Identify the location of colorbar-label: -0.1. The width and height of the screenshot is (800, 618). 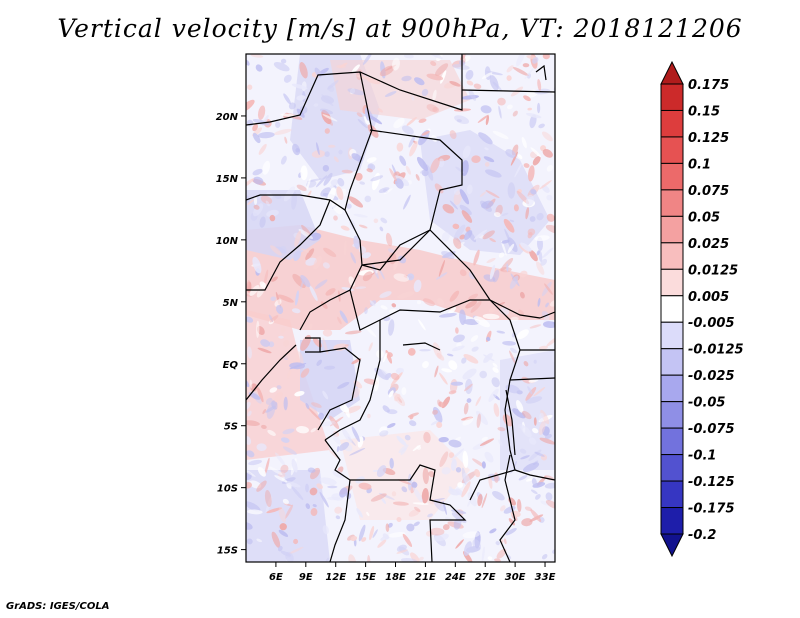
(702, 456).